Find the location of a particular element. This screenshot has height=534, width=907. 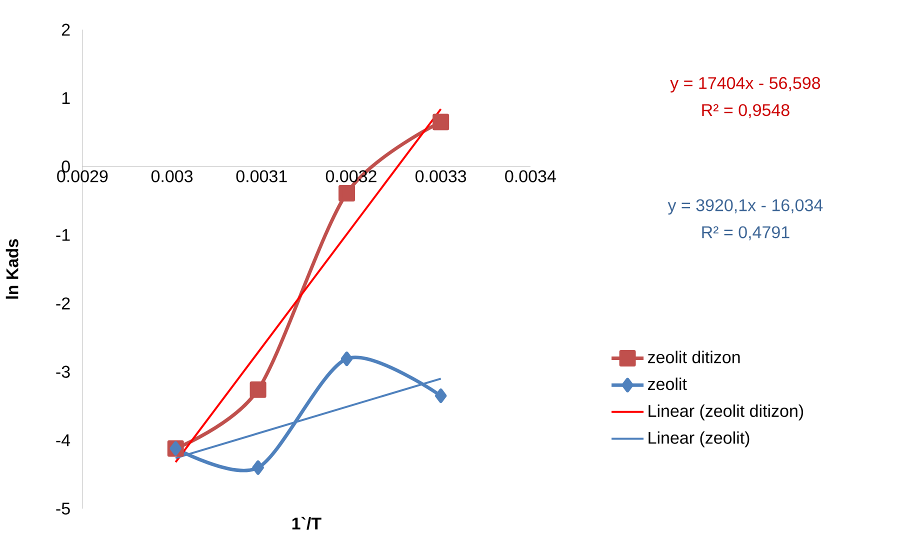

legend-label: zeolit ditizon is located at coordinates (694, 357).